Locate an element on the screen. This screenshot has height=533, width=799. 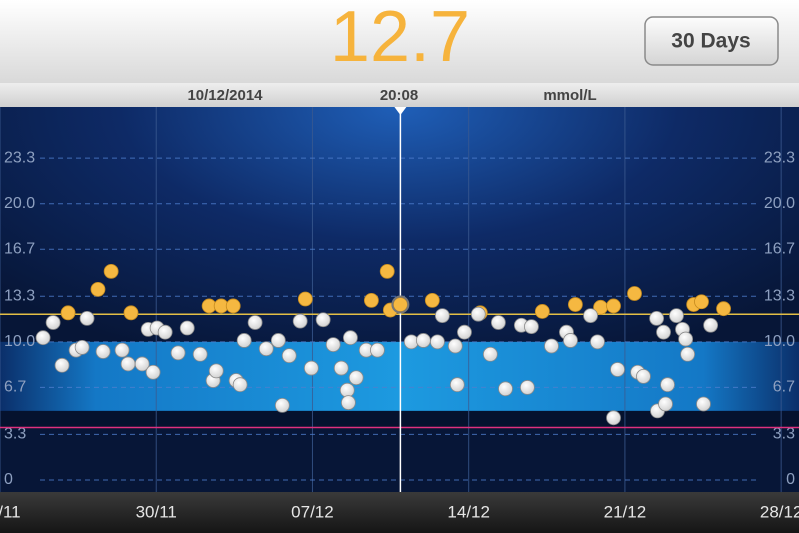
unit: mmol/L is located at coordinates (569, 95).